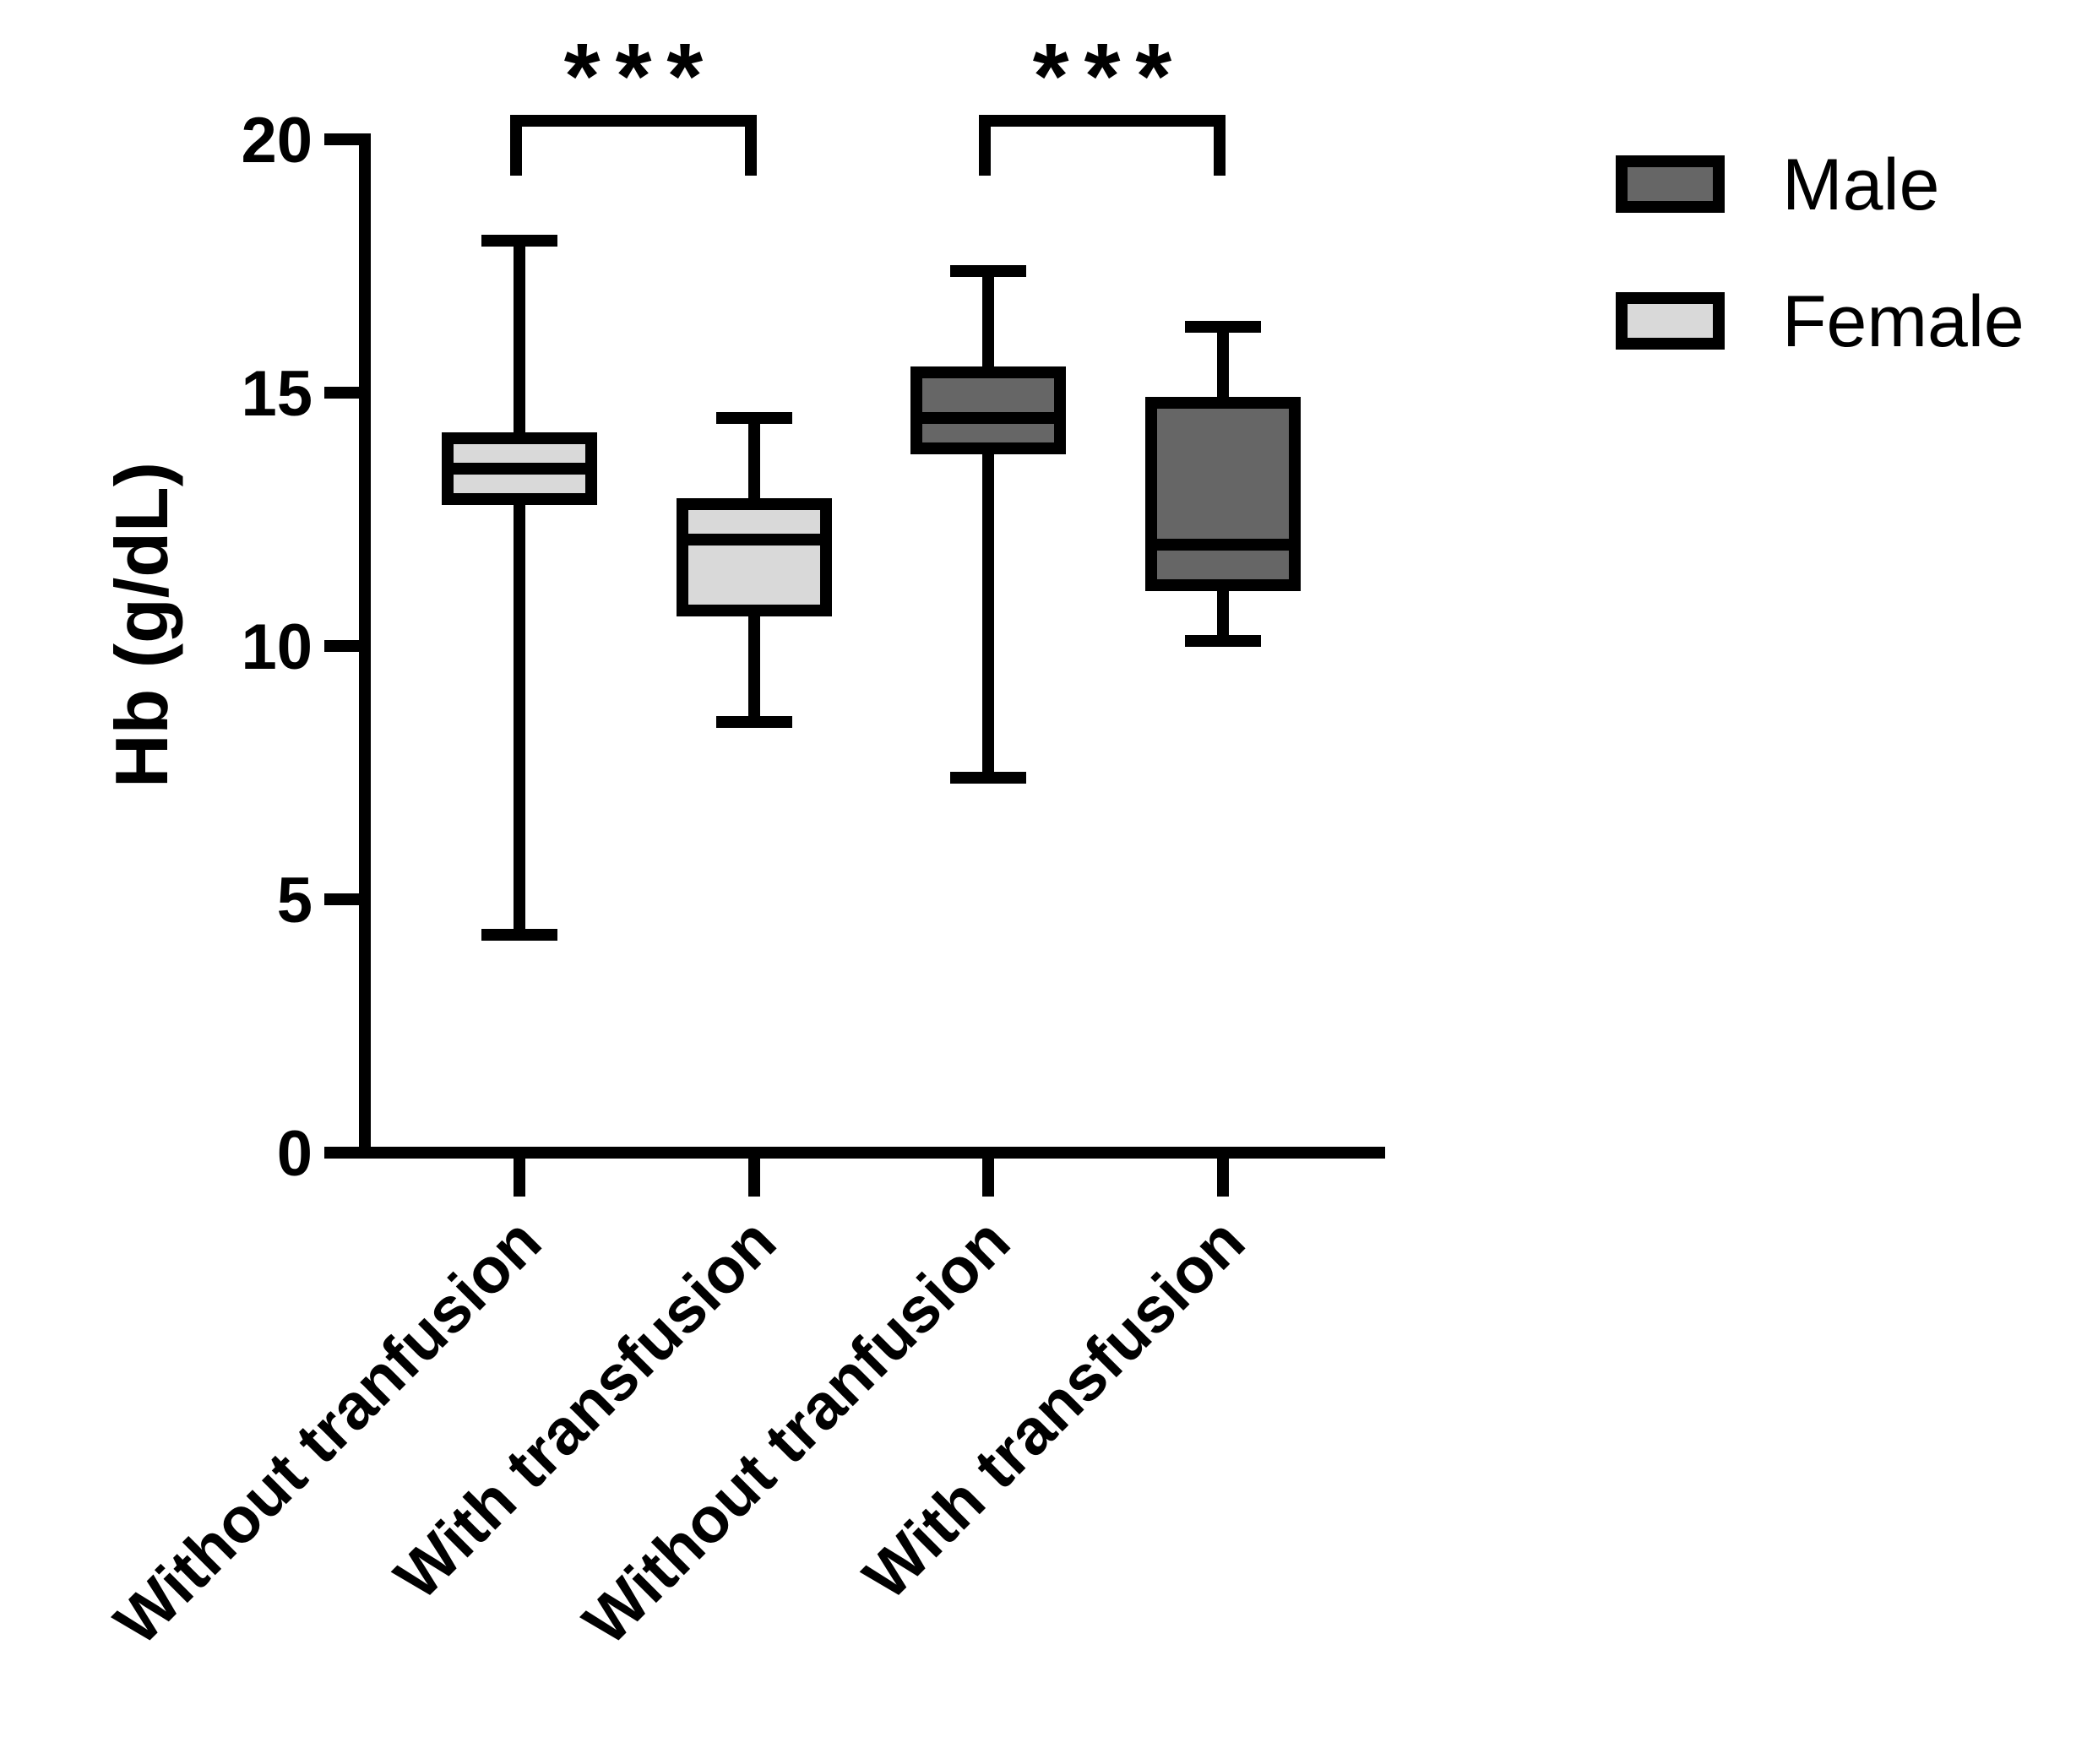 The height and width of the screenshot is (1764, 2087). What do you see at coordinates (1860, 184) in the screenshot?
I see `legend-label-male: Male` at bounding box center [1860, 184].